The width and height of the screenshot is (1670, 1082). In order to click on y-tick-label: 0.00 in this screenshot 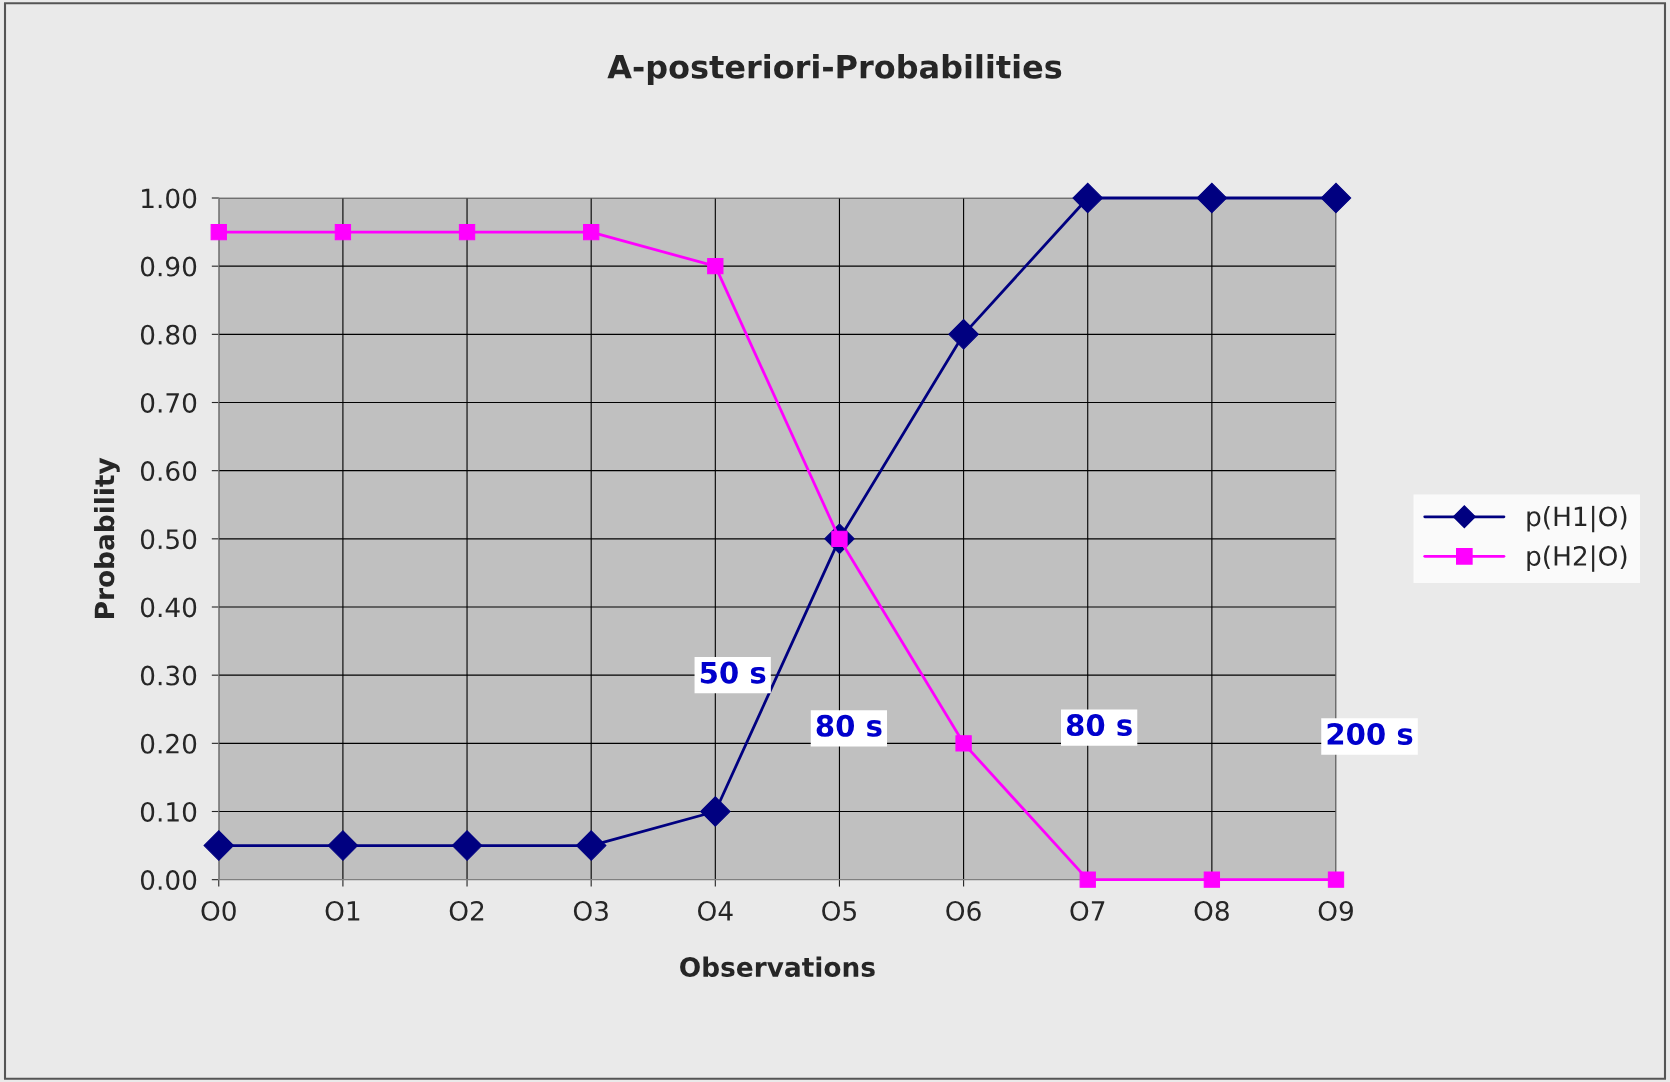, I will do `click(168, 880)`.